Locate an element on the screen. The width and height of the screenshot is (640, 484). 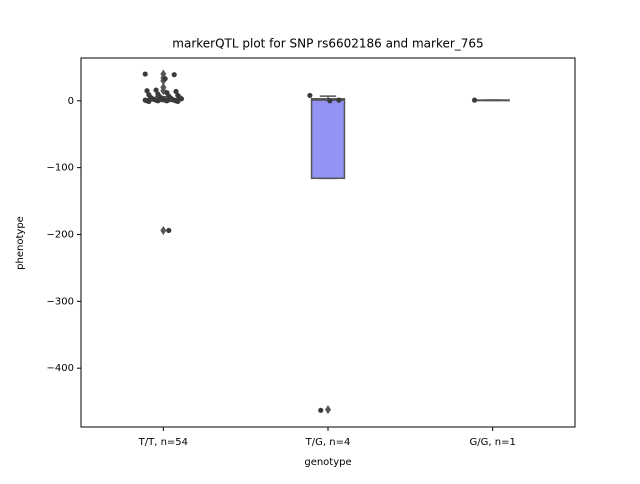
x-axis-label: genotype is located at coordinates (327, 462).